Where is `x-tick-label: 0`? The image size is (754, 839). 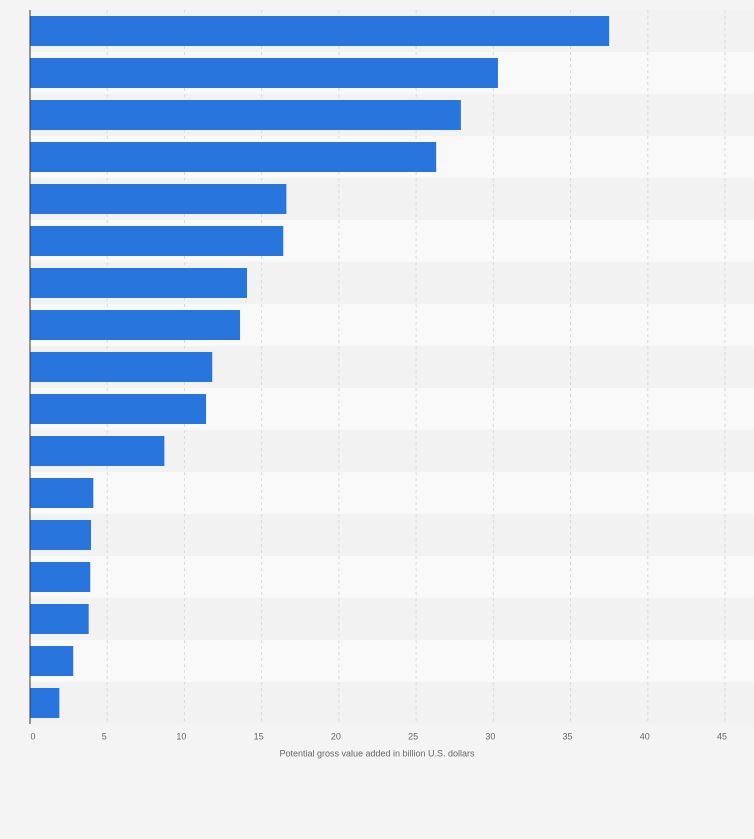 x-tick-label: 0 is located at coordinates (32, 736).